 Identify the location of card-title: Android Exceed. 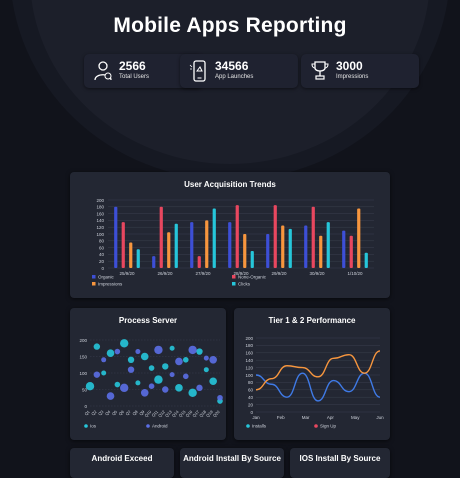
(122, 458).